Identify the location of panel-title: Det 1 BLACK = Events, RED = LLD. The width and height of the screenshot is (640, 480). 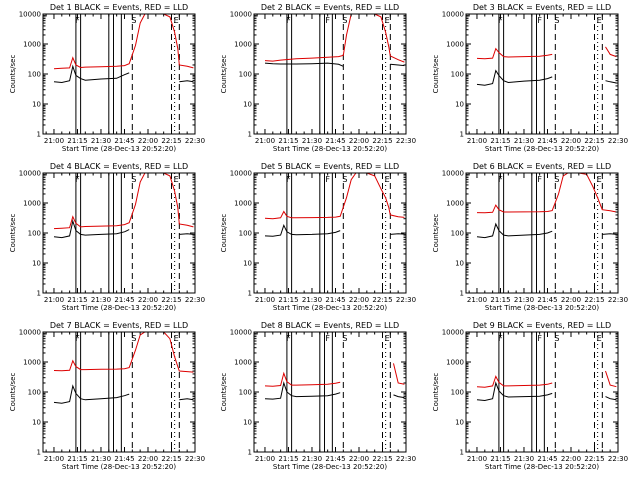
(119, 7).